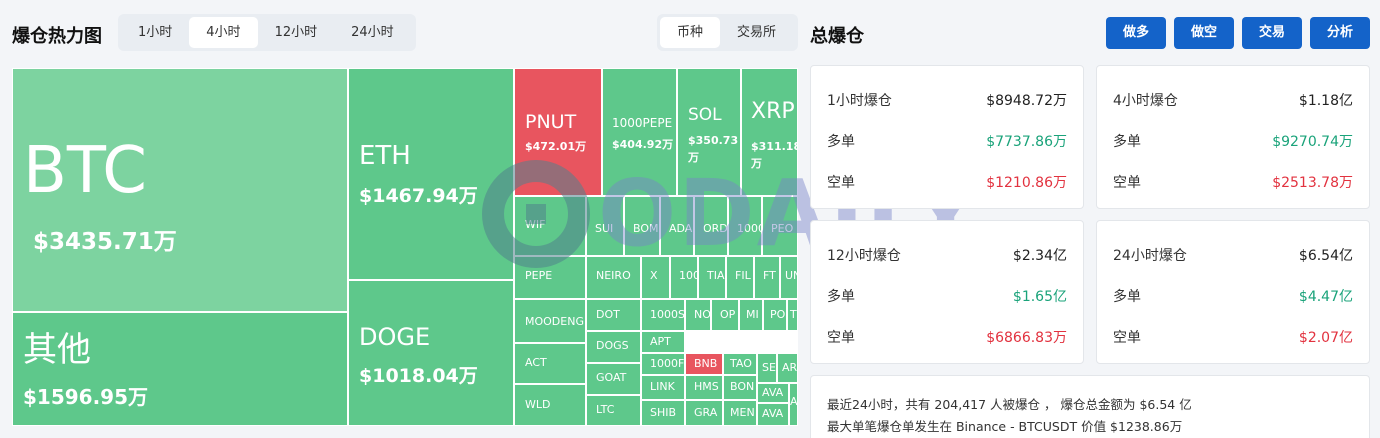 Image resolution: width=1380 pixels, height=438 pixels. What do you see at coordinates (757, 32) in the screenshot?
I see `tab-by-exchange: 交易所` at bounding box center [757, 32].